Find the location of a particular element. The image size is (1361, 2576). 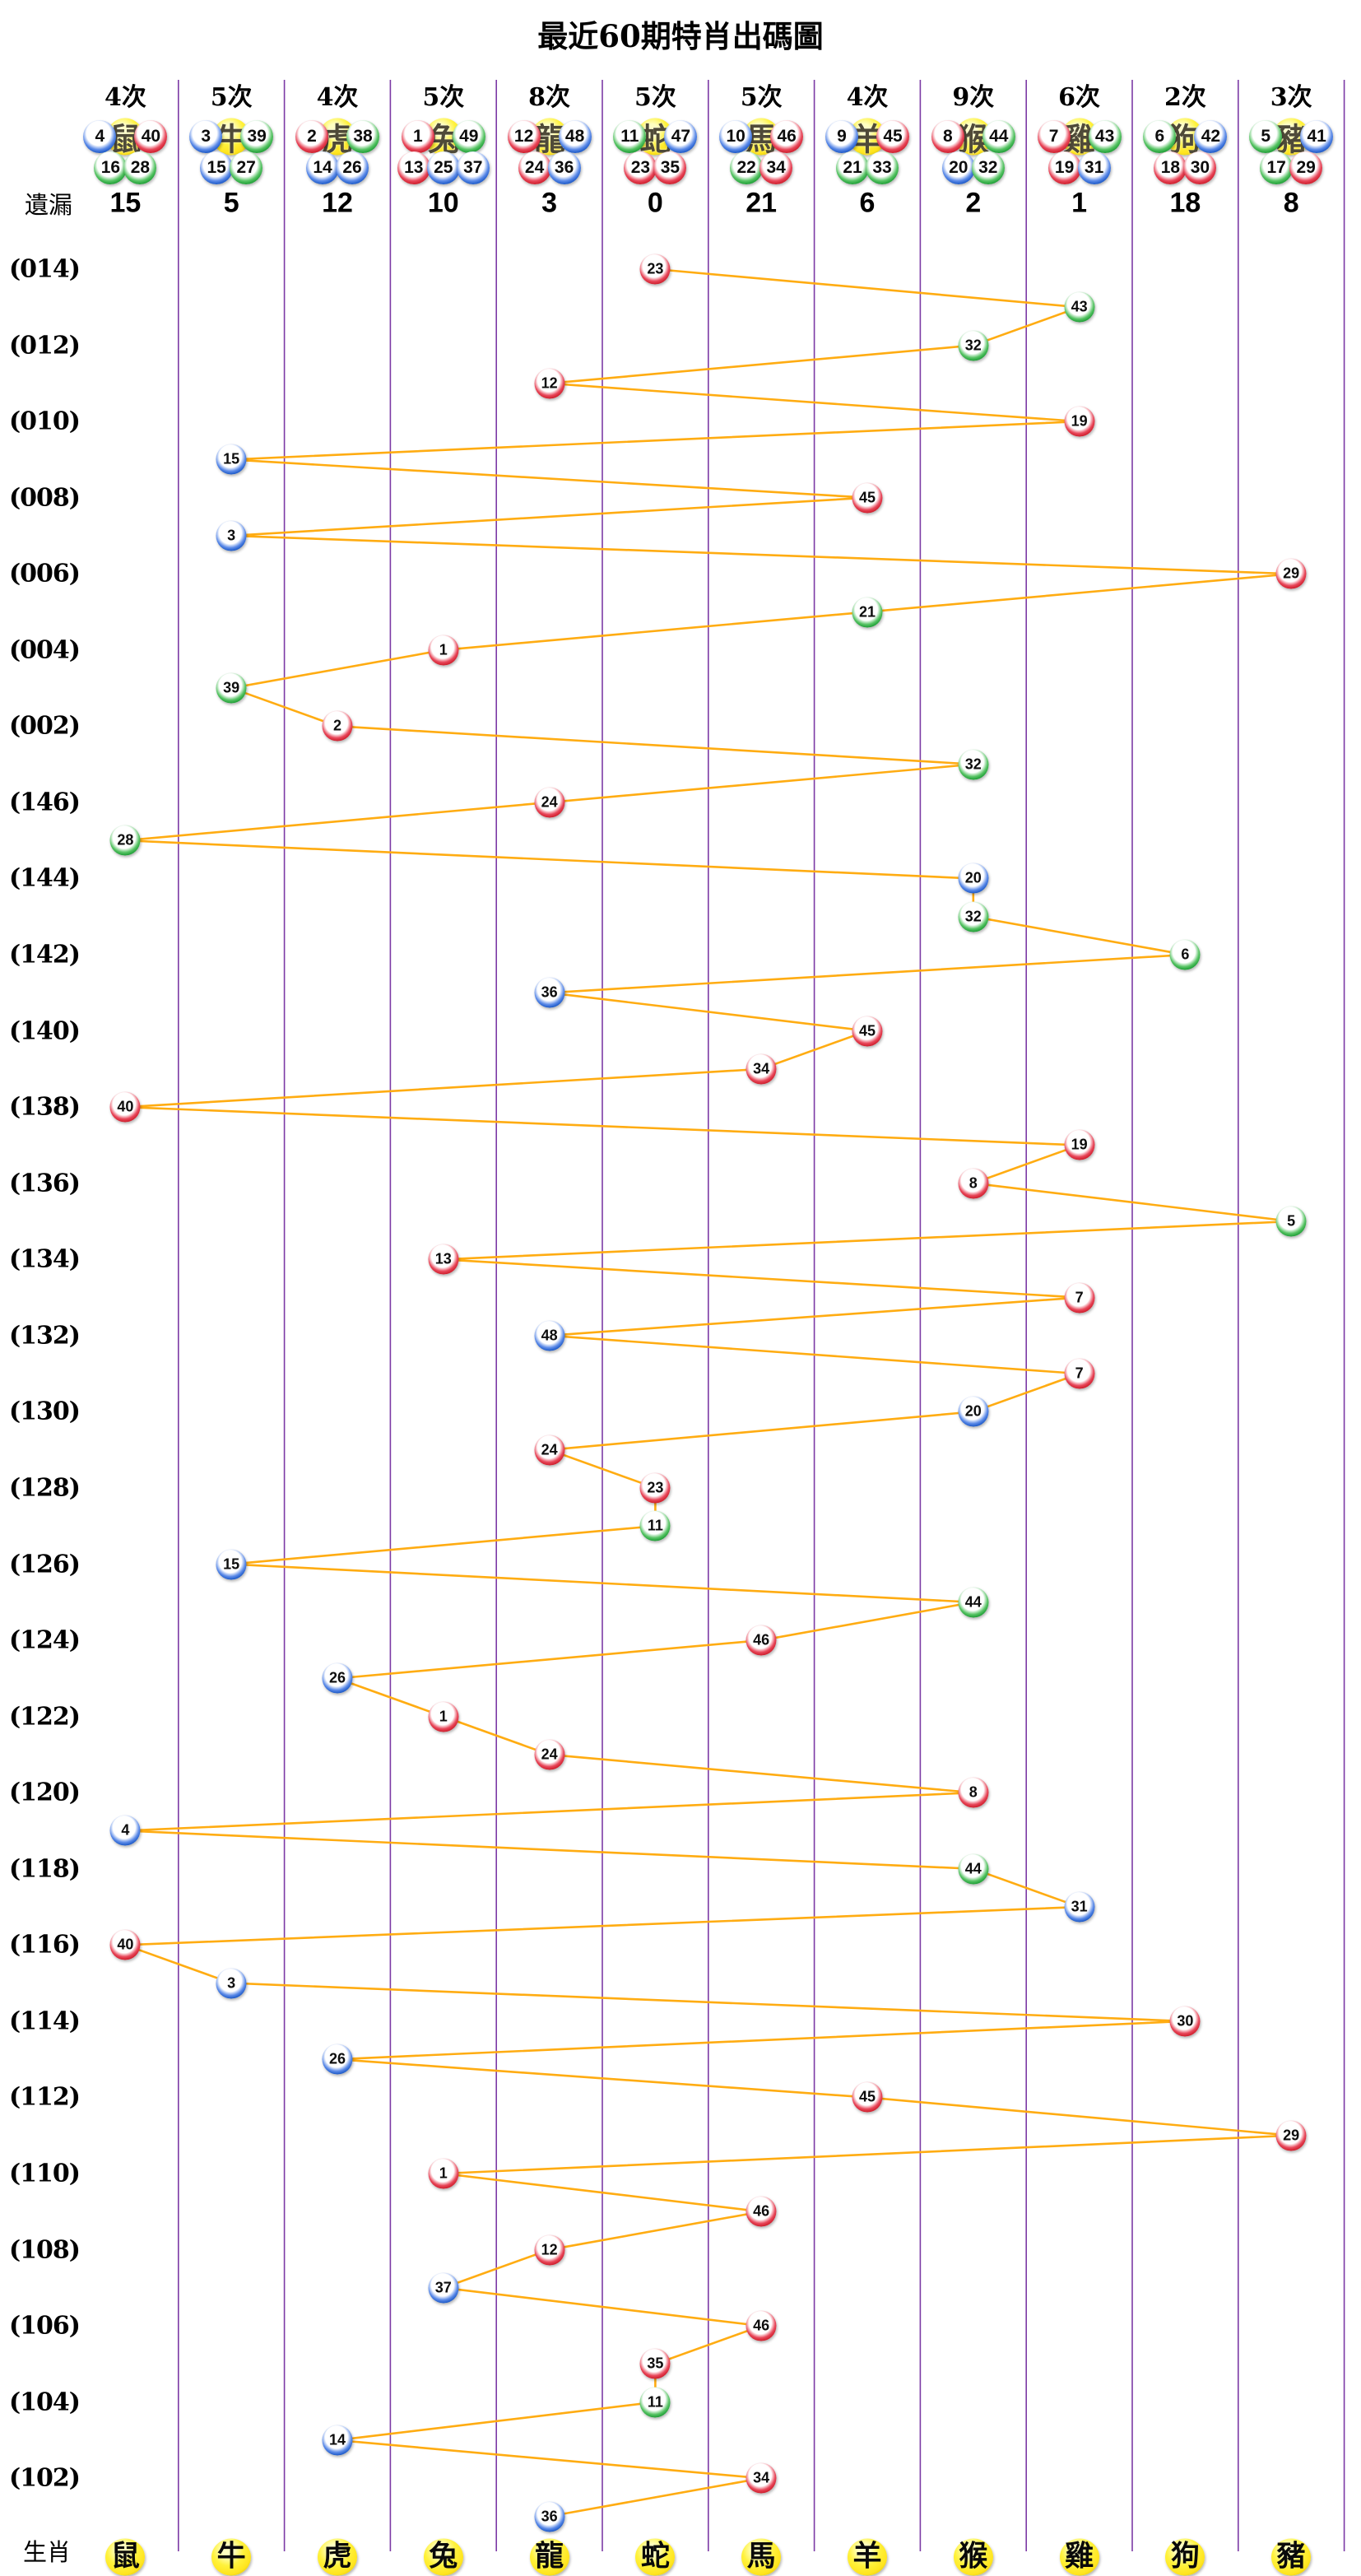

miss-count: 0 is located at coordinates (655, 203).